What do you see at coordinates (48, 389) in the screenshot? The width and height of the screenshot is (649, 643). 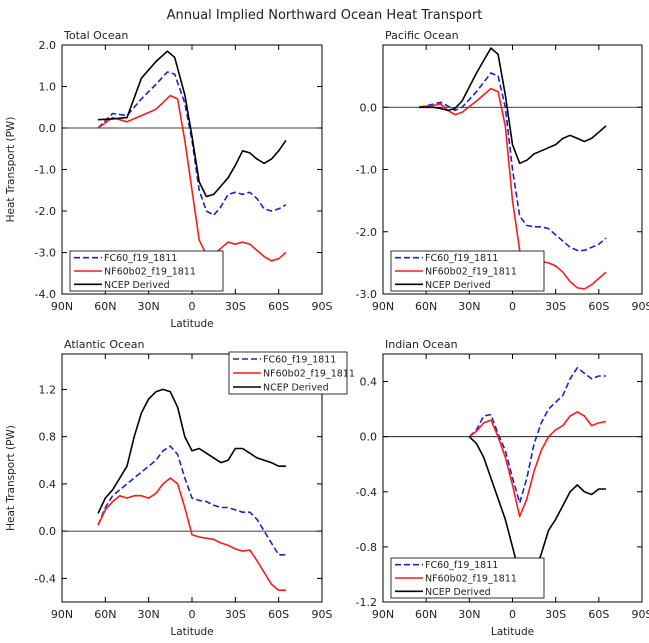 I see `y-tick-label: 1.2` at bounding box center [48, 389].